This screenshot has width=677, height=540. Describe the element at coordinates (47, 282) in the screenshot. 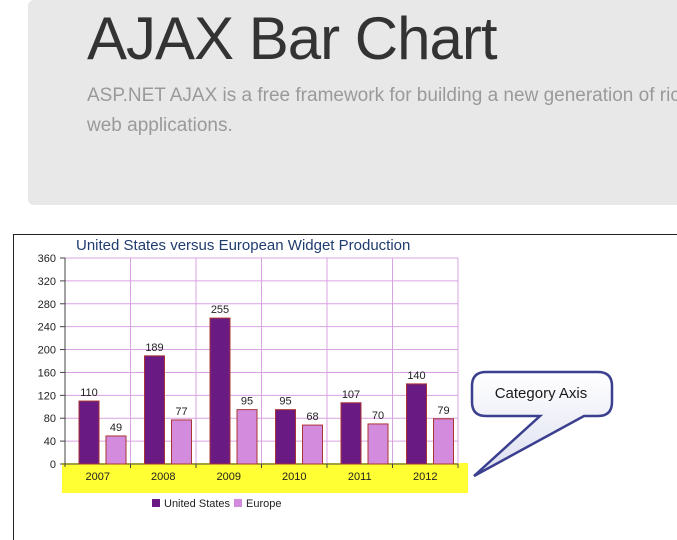

I see `y-tick-label: 320` at that location.